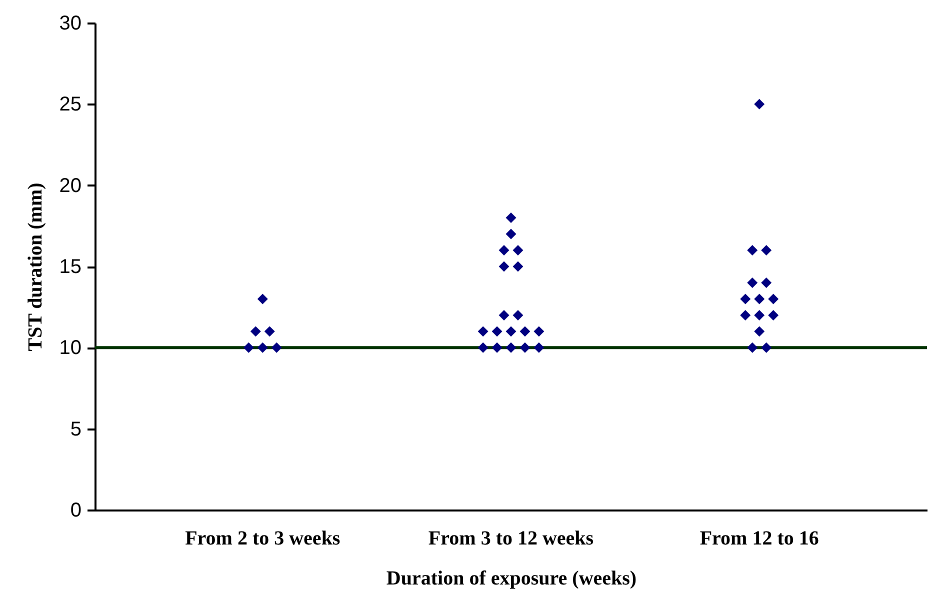 The height and width of the screenshot is (609, 932). Describe the element at coordinates (70, 23) in the screenshot. I see `y-tick-label: 30` at that location.